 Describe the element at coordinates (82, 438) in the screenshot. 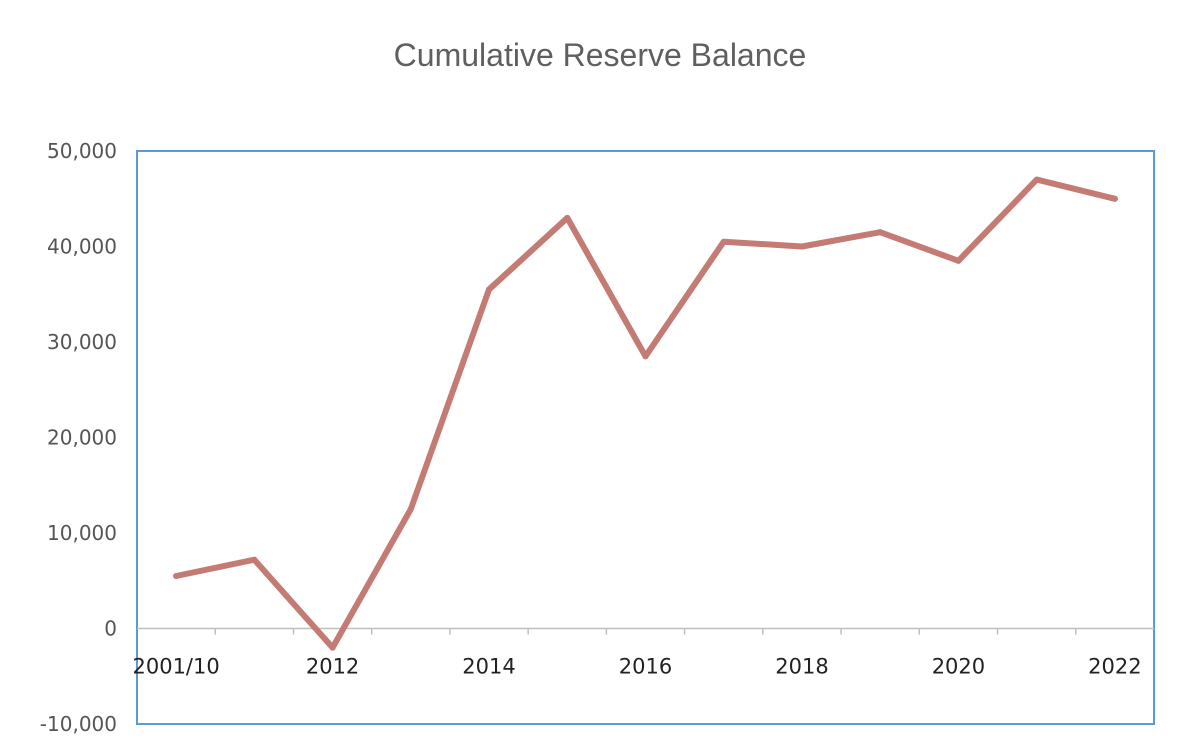

I see `y-tick-label: 20,000` at that location.